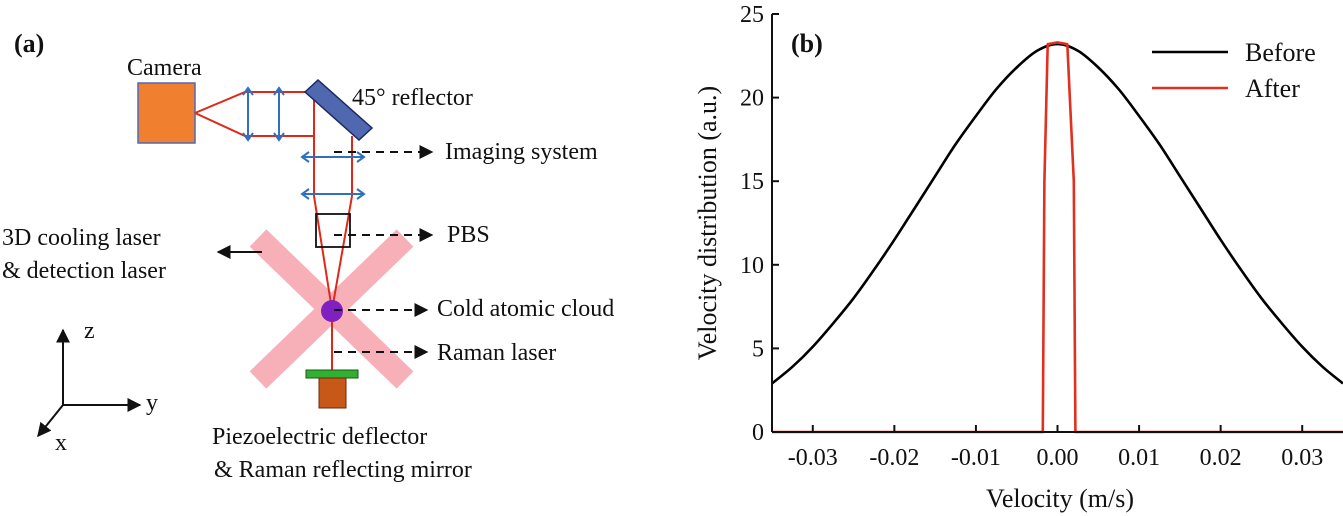 This screenshot has width=1343, height=516. I want to click on coordinate-axes, so click(89, 383).